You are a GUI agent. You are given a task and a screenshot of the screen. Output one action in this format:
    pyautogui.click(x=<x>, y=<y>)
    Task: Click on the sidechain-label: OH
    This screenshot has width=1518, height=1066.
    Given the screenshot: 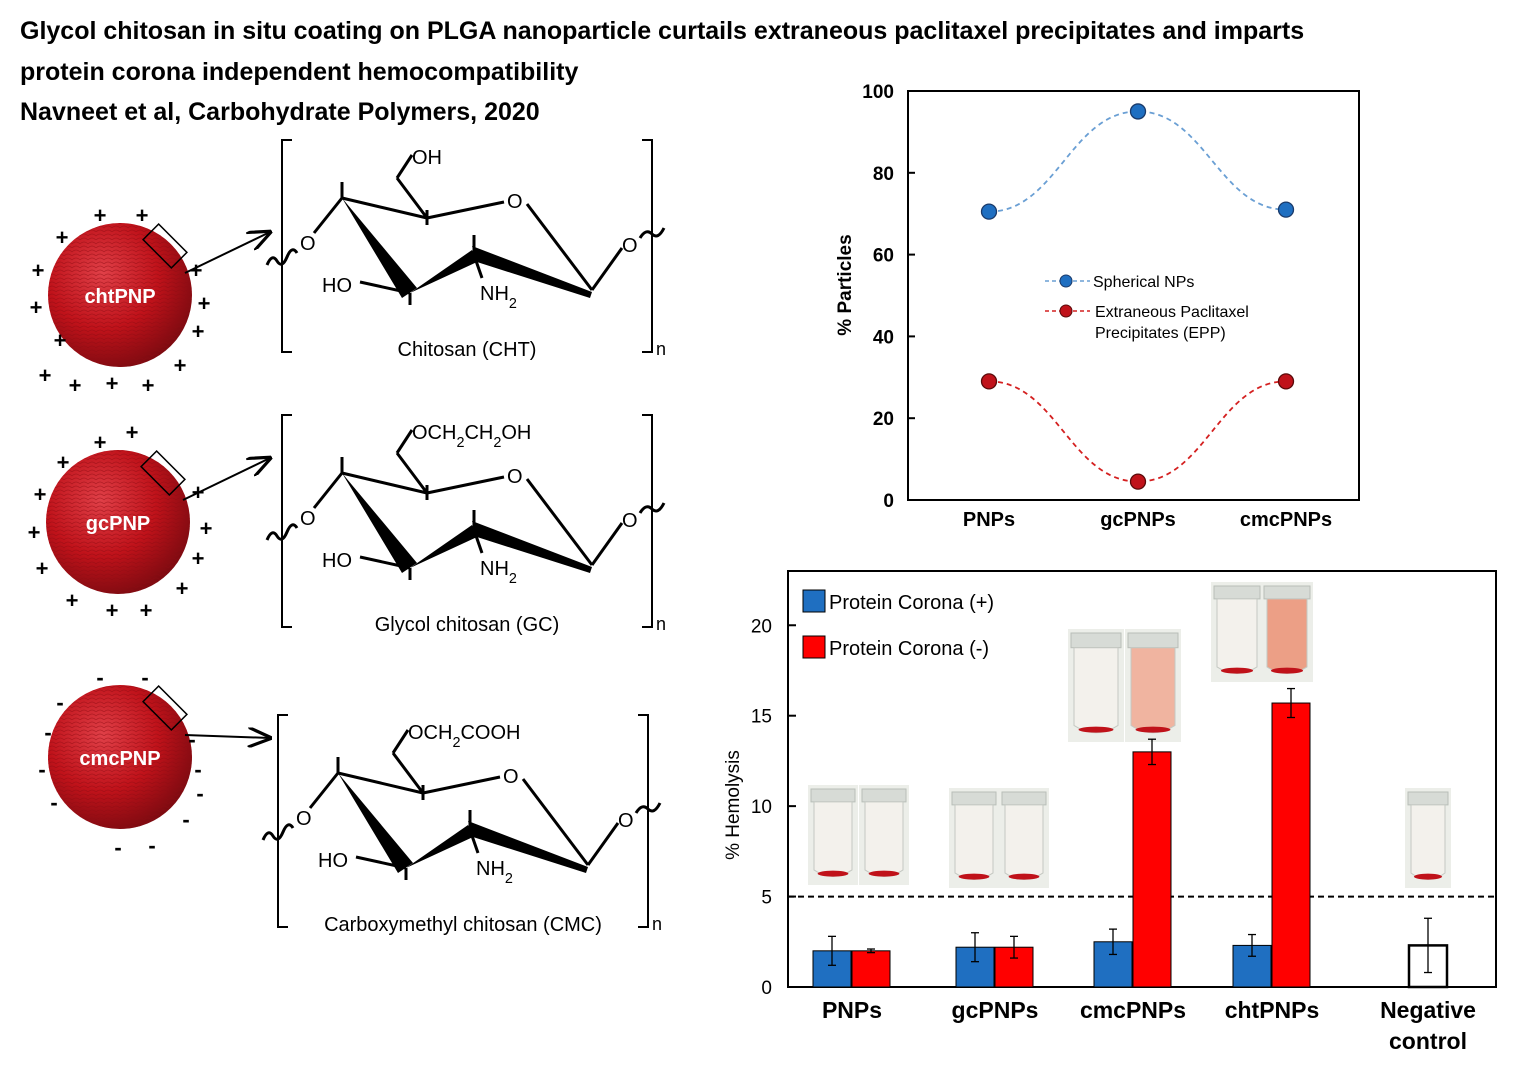 What is the action you would take?
    pyautogui.click(x=427, y=158)
    